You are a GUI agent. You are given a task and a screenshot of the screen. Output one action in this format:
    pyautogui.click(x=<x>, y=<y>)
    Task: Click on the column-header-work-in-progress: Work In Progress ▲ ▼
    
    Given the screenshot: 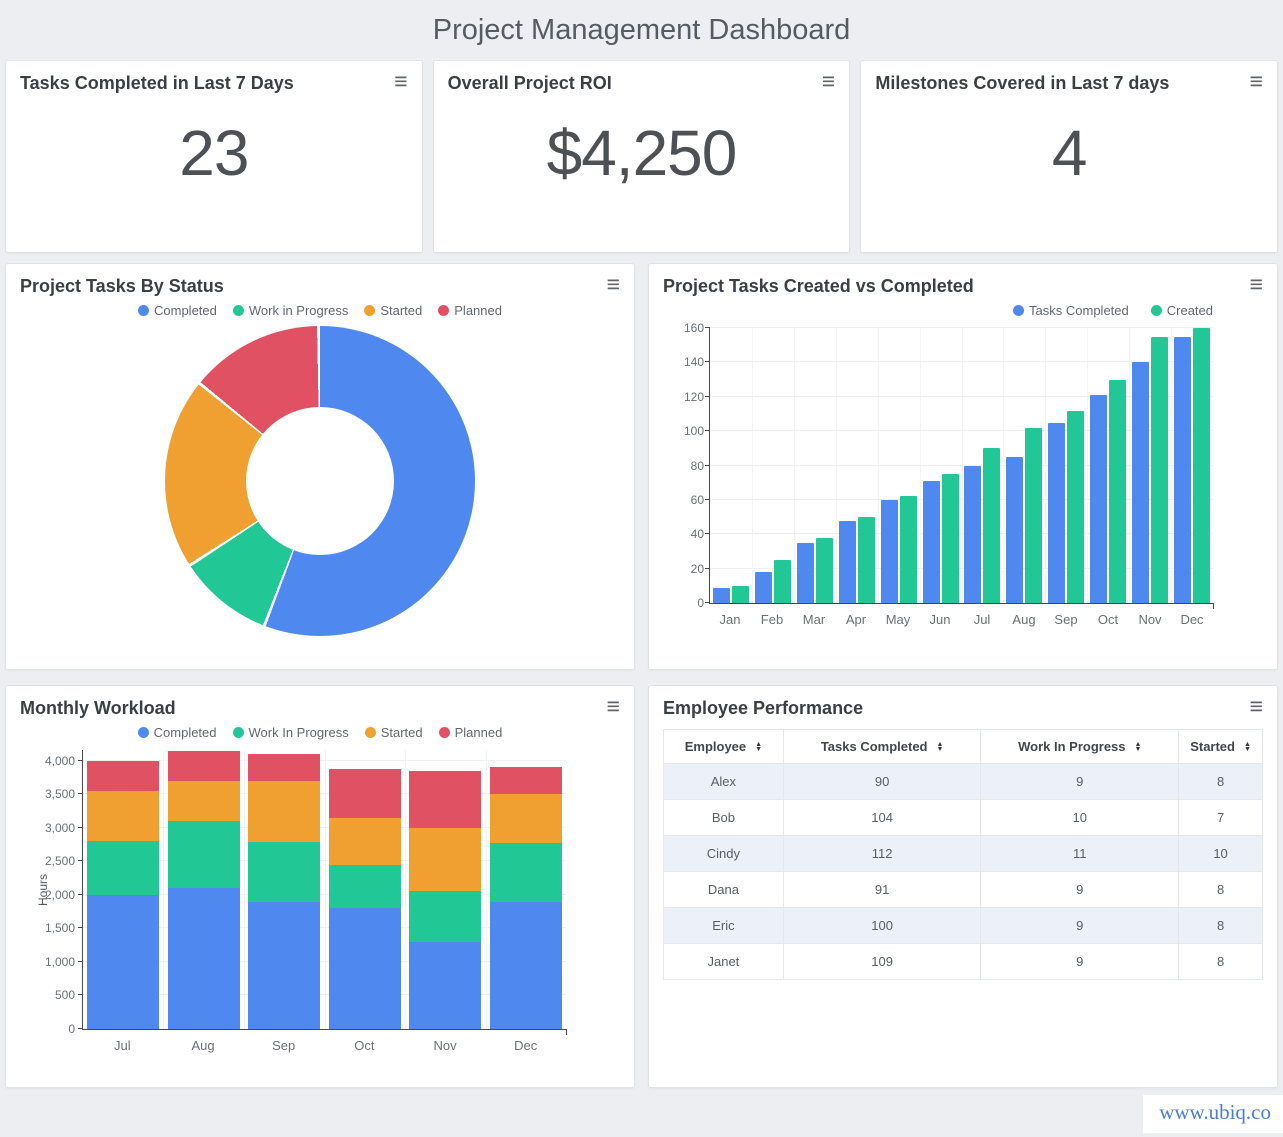 What is the action you would take?
    pyautogui.click(x=1080, y=746)
    